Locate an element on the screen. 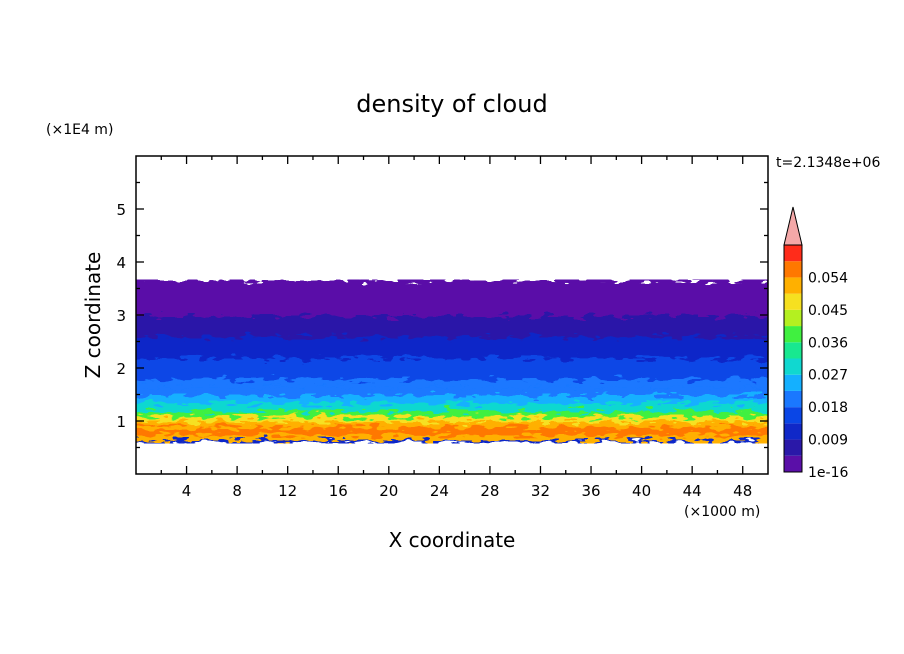  time-label: t=2.1348e+06 is located at coordinates (828, 163).